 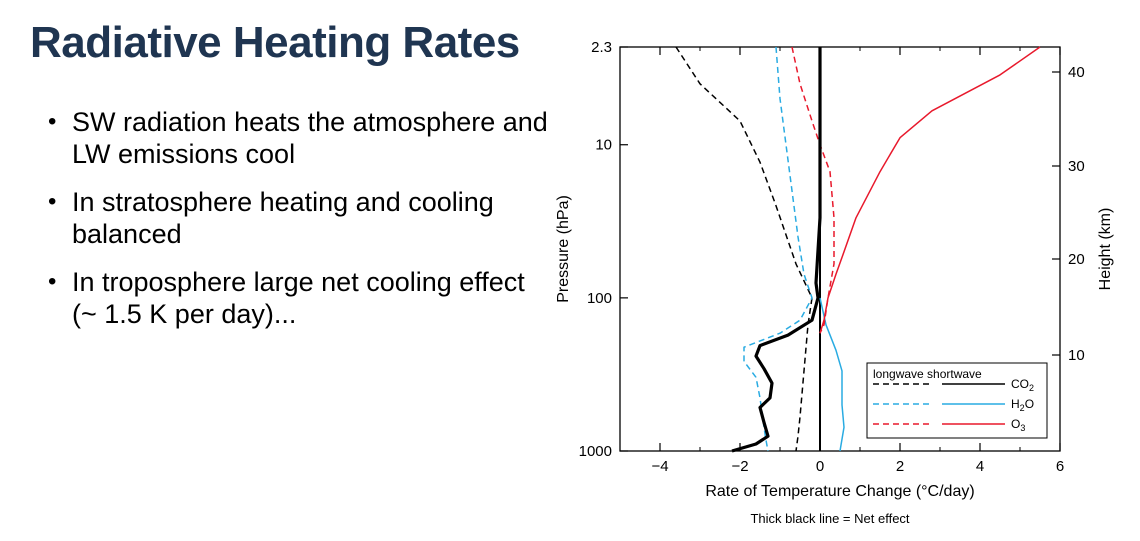 I want to click on x-tick-label: 0, so click(x=820, y=466).